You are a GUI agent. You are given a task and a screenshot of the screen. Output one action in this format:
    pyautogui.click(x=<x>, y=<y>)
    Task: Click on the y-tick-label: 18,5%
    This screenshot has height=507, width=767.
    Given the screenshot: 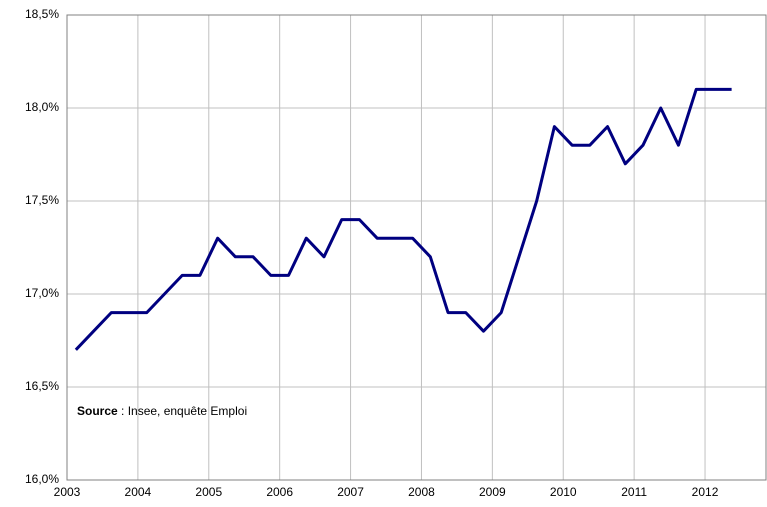 What is the action you would take?
    pyautogui.click(x=42, y=14)
    